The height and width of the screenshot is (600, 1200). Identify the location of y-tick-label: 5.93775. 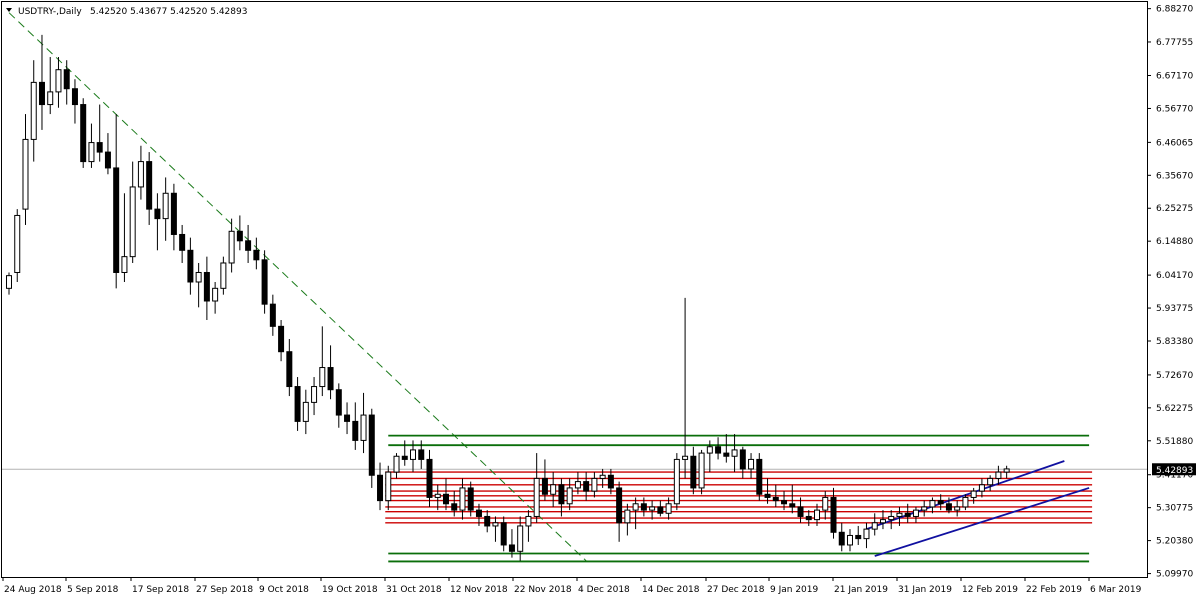
(1174, 309).